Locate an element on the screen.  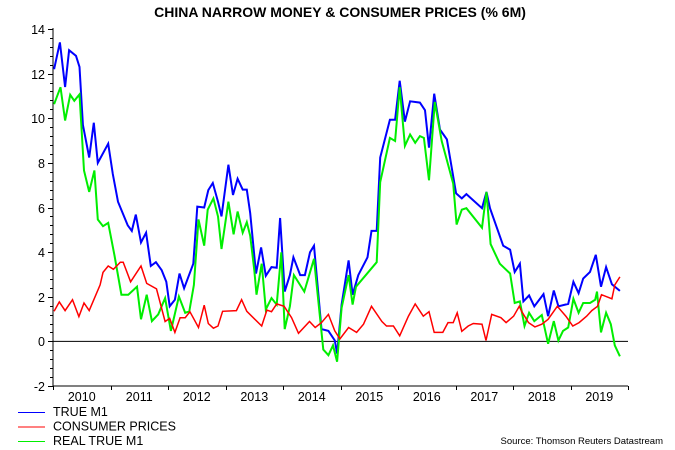
y-tick-label: 0 is located at coordinates (41, 342).